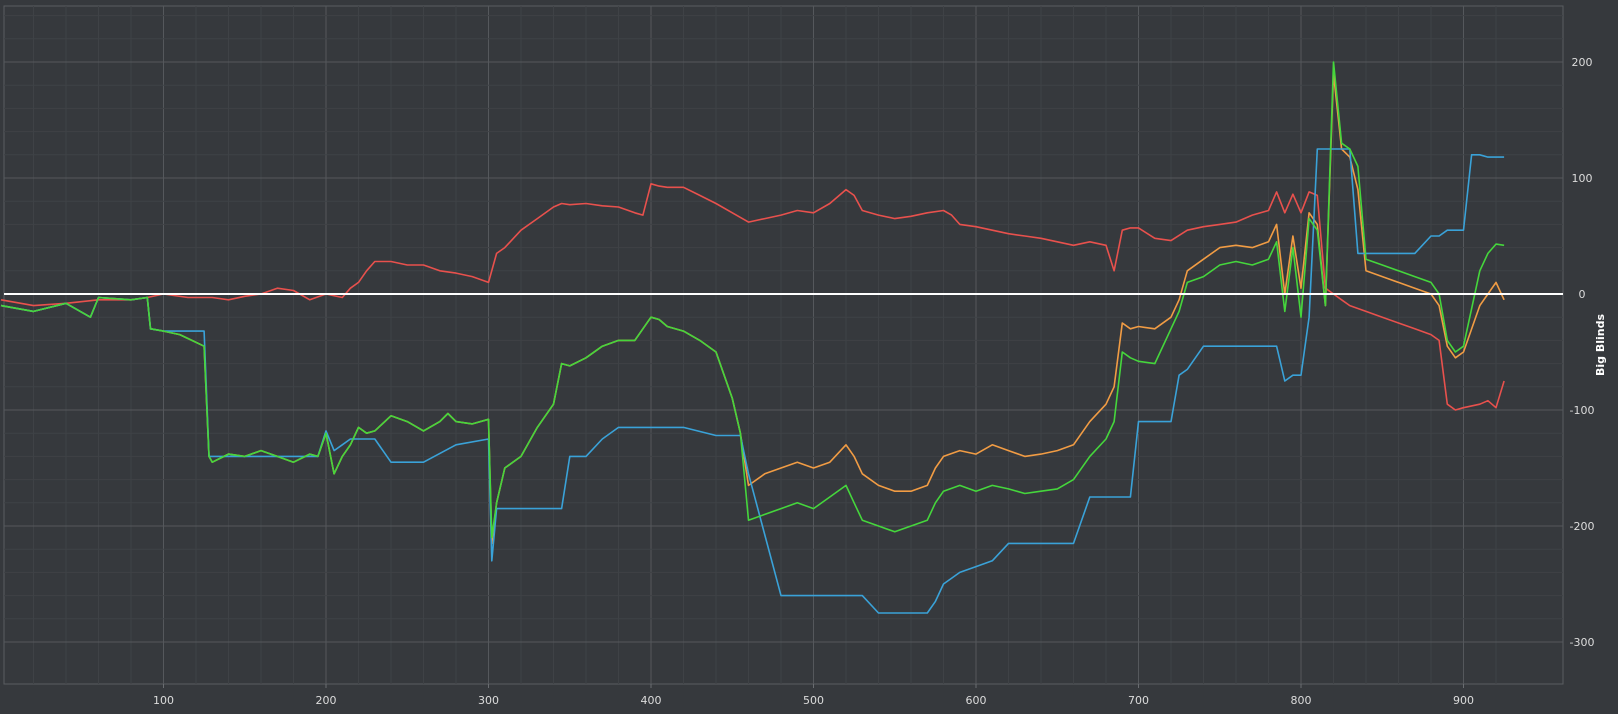 The image size is (1618, 714). Describe the element at coordinates (813, 700) in the screenshot. I see `x-tick-label: 500` at that location.